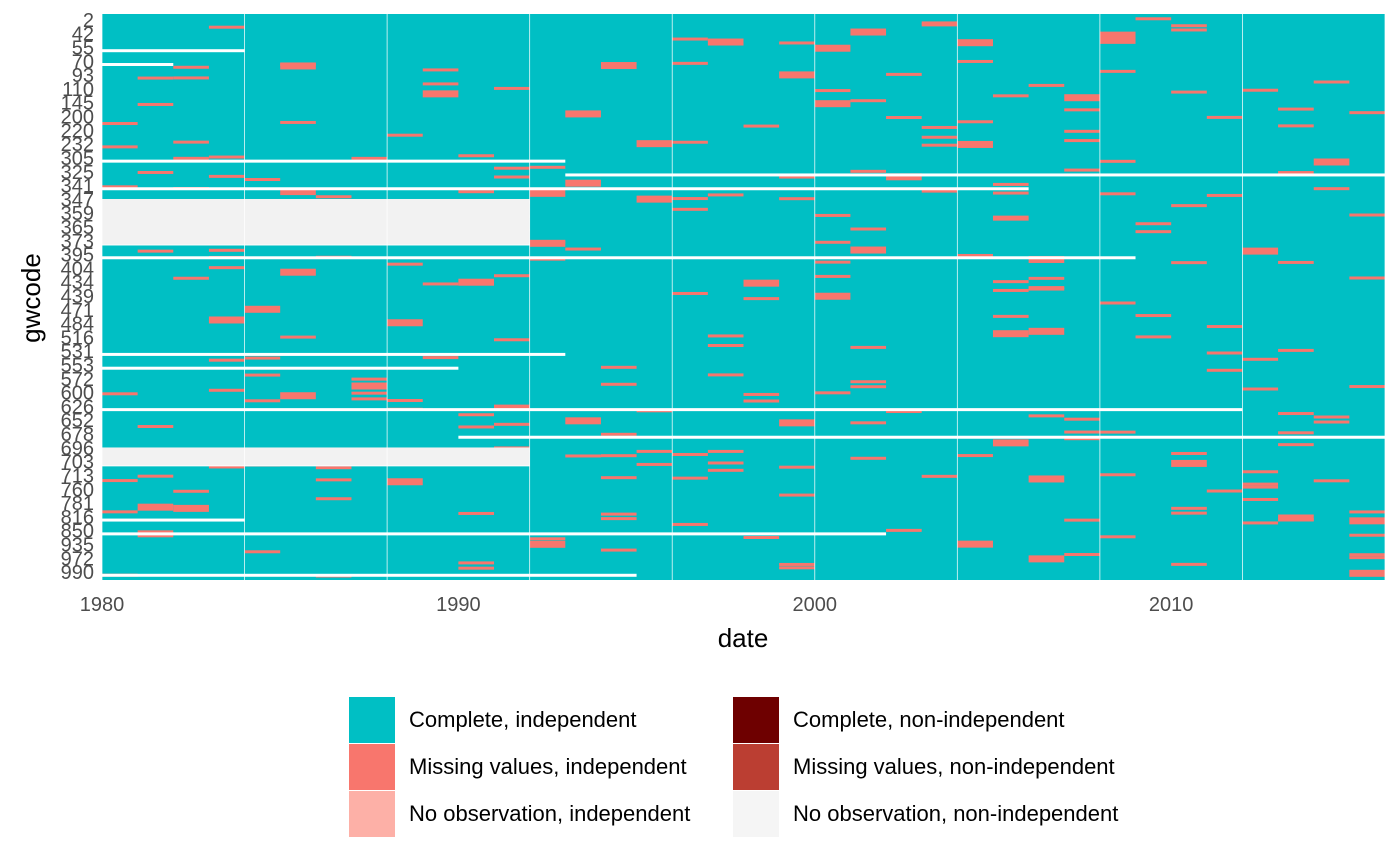  Describe the element at coordinates (173, 520) in the screenshot. I see `cell-no-observation` at that location.